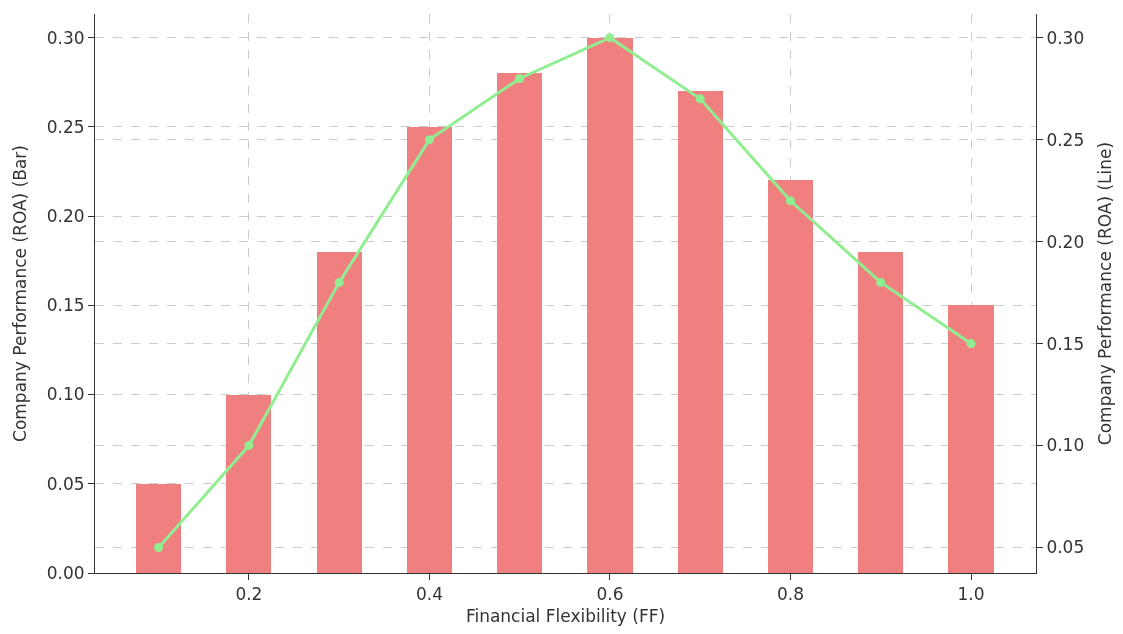 Image resolution: width=1123 pixels, height=634 pixels. Describe the element at coordinates (1065, 343) in the screenshot. I see `y2-tick-label: 0.15` at that location.